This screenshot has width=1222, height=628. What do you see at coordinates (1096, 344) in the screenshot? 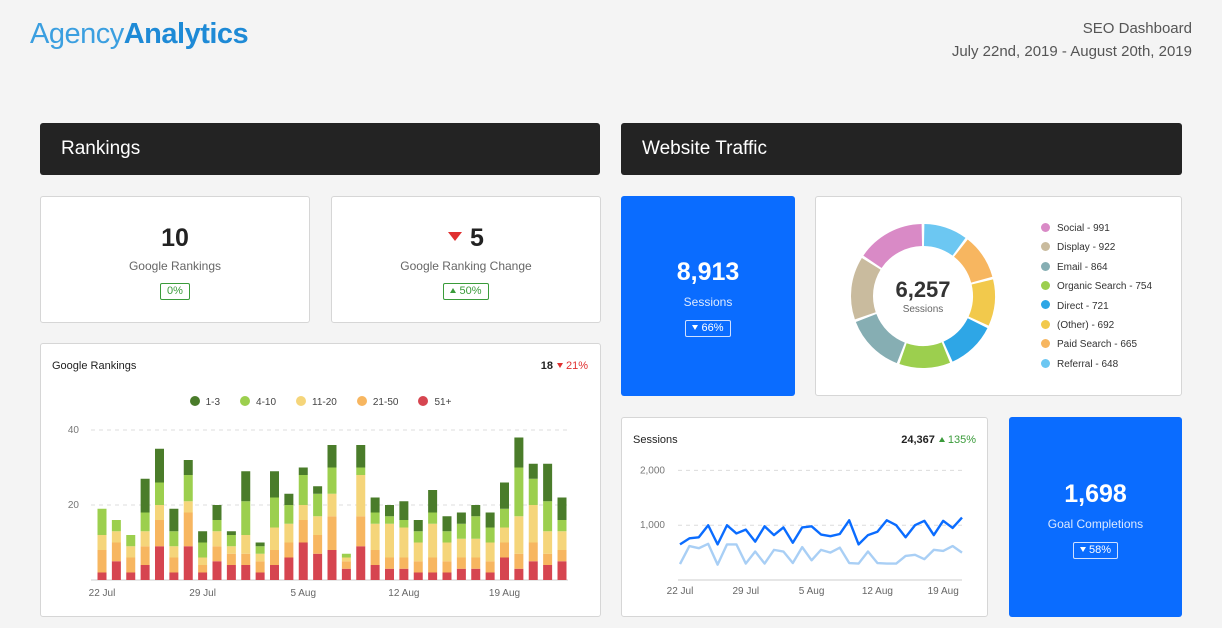
I see `donut-legend-item: Paid Search - 665` at bounding box center [1096, 344].